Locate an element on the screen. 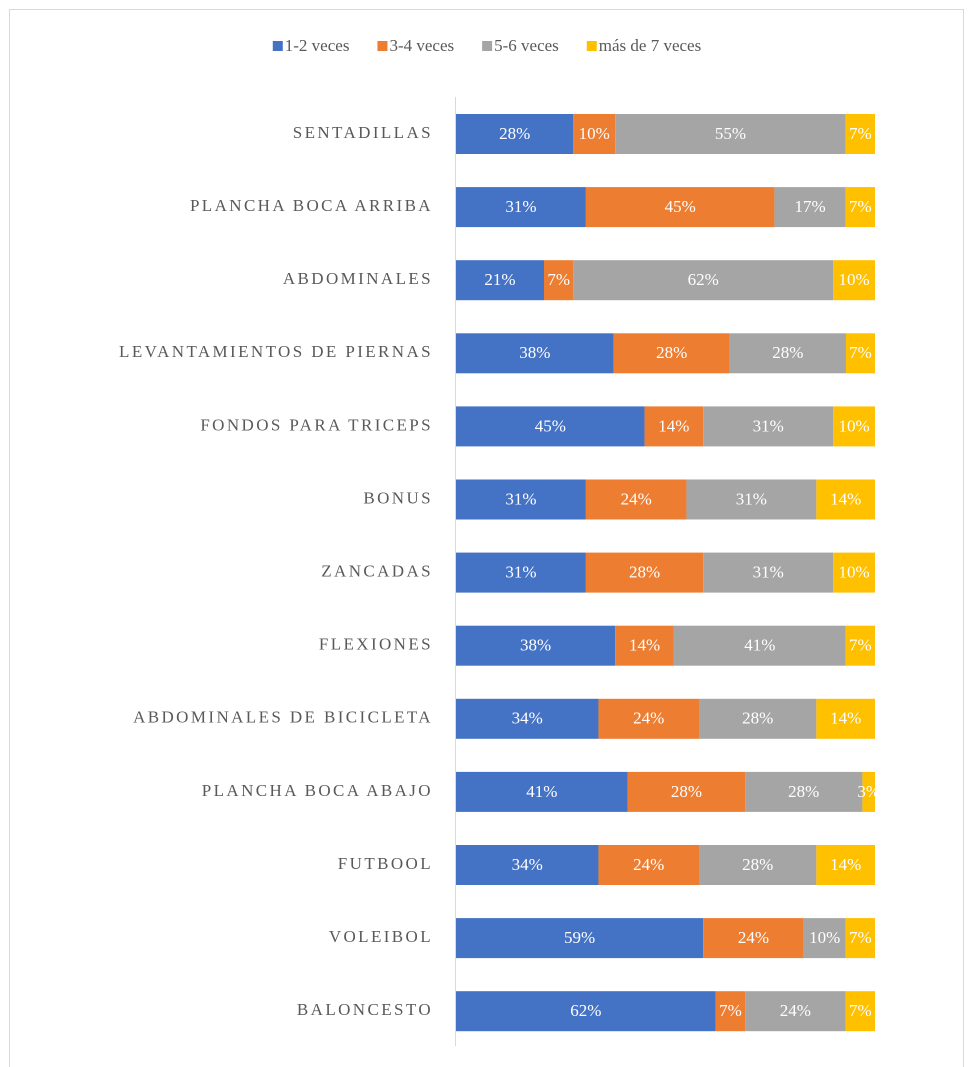 The image size is (974, 1067). y-tick-label: PLANCHA BOCA ARRIBA is located at coordinates (311, 205).